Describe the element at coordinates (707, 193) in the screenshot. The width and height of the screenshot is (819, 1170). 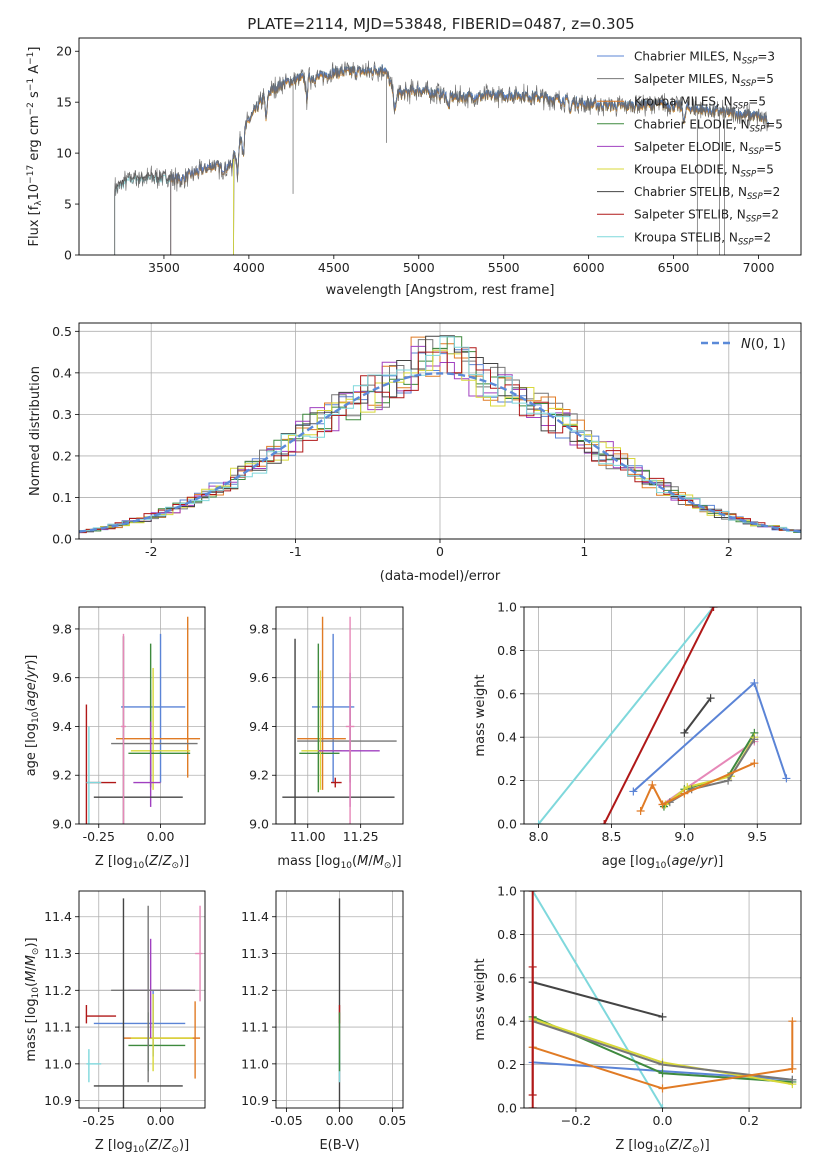
I see `legend-entry: Chabrier STELIB, NSSP=2` at that location.